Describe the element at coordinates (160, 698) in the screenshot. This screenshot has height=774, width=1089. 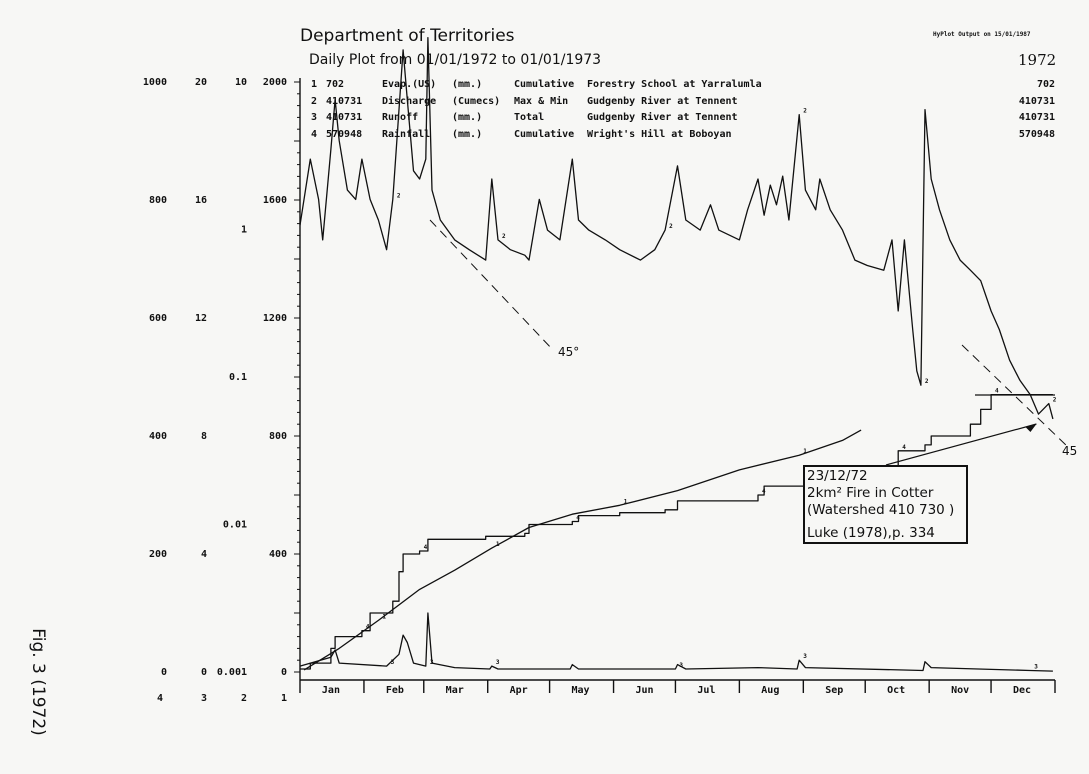
I see `axis-id-label: 4` at that location.